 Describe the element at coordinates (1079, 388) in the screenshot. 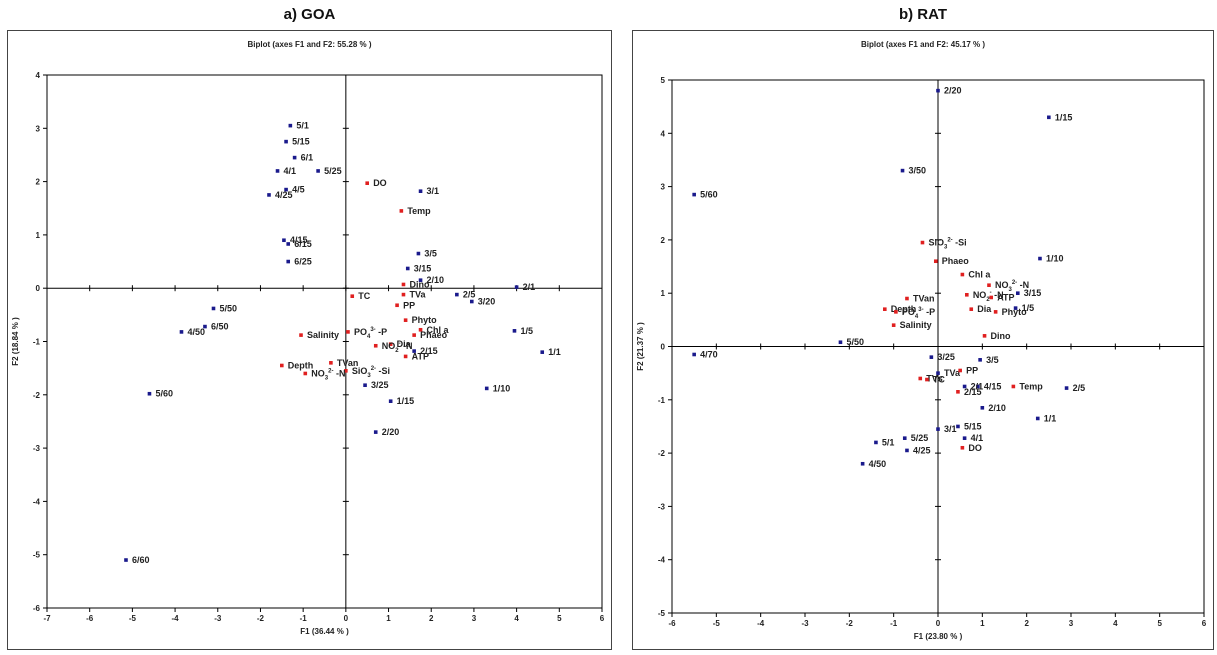

I see `observation-label: 2/5` at that location.